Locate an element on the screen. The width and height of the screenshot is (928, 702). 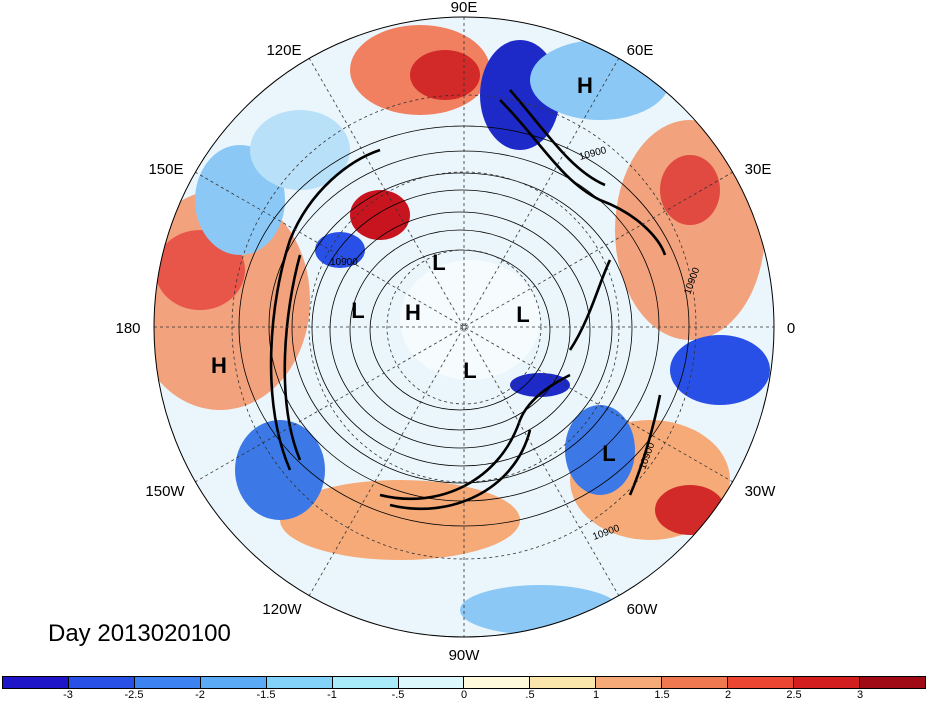
colorbar is located at coordinates (464, 682).